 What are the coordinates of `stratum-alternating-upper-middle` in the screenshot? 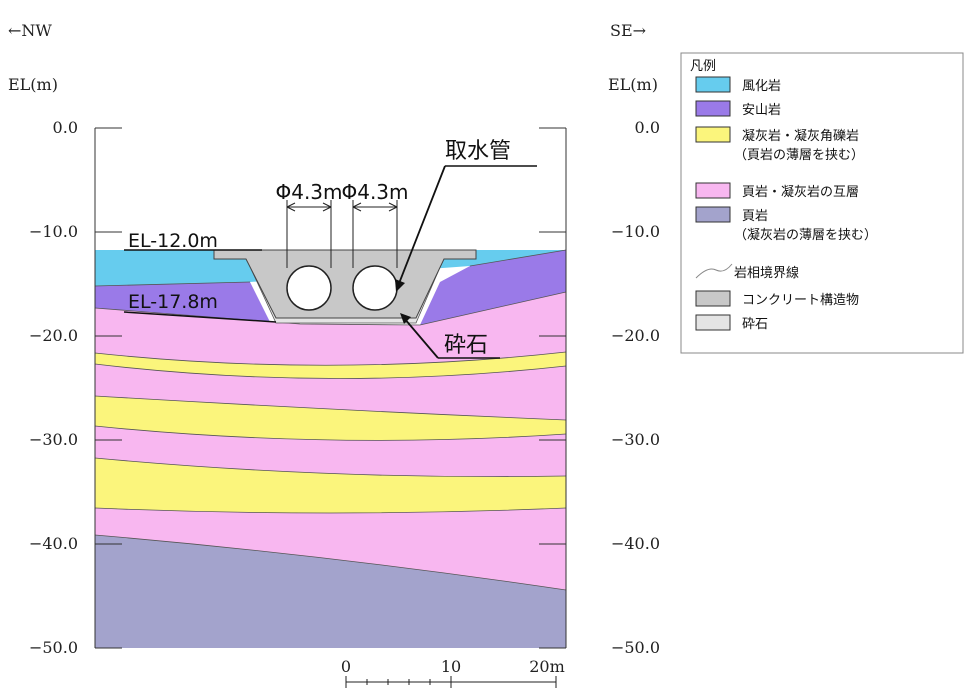 It's located at (330, 392).